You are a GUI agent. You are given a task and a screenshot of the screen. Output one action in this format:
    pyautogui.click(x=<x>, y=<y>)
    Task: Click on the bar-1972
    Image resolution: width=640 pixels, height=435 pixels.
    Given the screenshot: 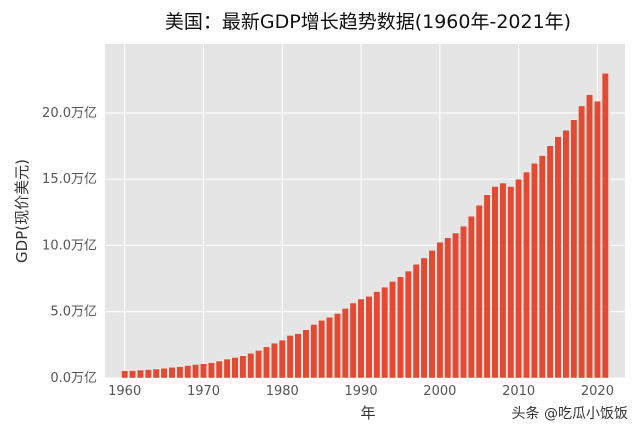 What is the action you would take?
    pyautogui.click(x=219, y=369)
    